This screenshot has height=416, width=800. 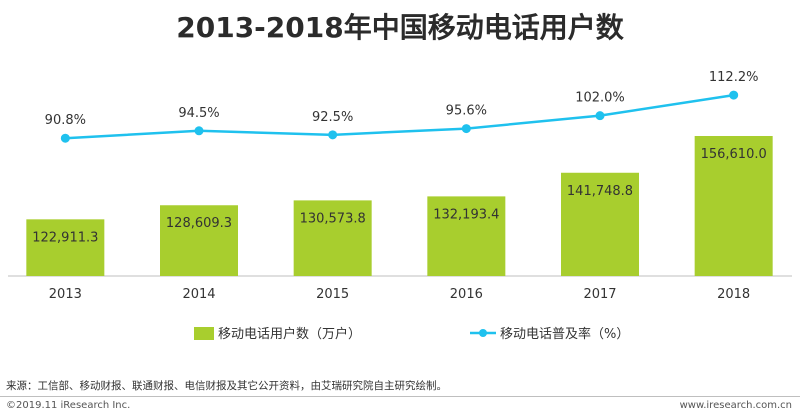 I want to click on footer-divider, so click(x=400, y=396).